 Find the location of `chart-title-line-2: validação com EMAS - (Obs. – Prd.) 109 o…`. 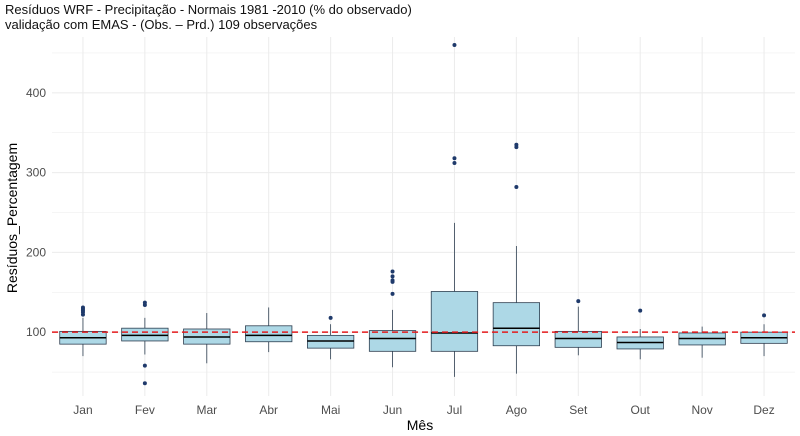

chart-title-line-2: validação com EMAS - (Obs. – Prd.) 109 o… is located at coordinates (161, 24).